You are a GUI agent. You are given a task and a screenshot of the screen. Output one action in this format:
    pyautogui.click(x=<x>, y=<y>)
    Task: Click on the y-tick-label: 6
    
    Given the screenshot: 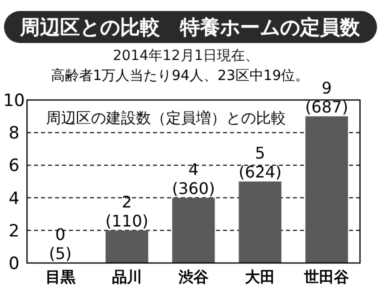 What is the action you would take?
    pyautogui.click(x=14, y=166)
    